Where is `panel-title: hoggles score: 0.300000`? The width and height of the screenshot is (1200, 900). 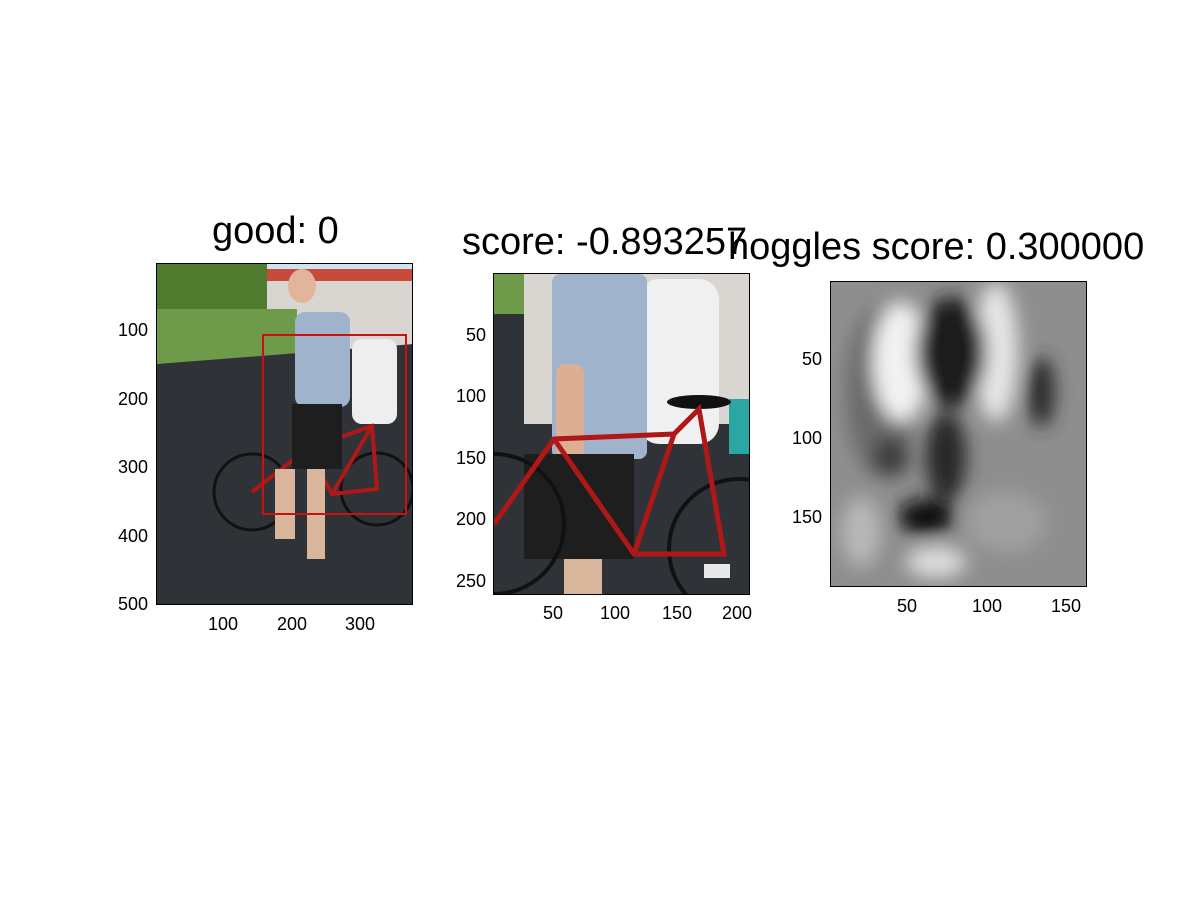 panel-title: hoggles score: 0.300000 is located at coordinates (936, 247).